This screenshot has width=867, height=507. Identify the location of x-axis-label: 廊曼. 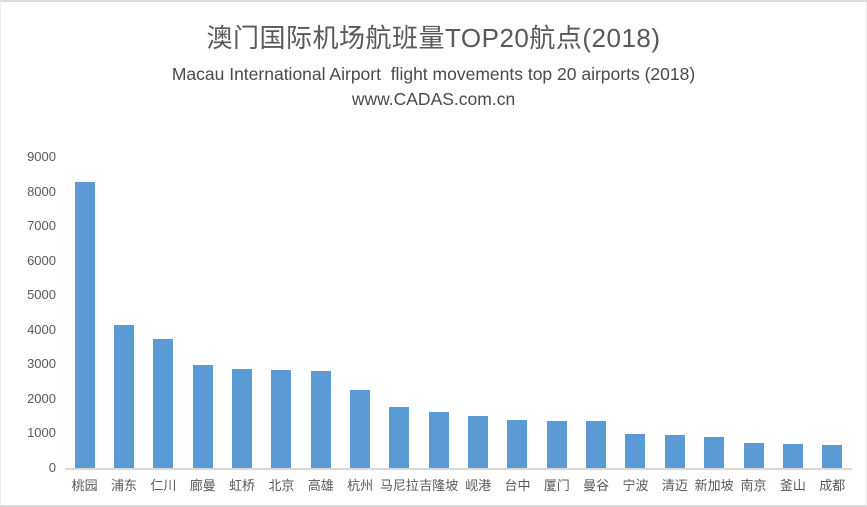
(202, 485).